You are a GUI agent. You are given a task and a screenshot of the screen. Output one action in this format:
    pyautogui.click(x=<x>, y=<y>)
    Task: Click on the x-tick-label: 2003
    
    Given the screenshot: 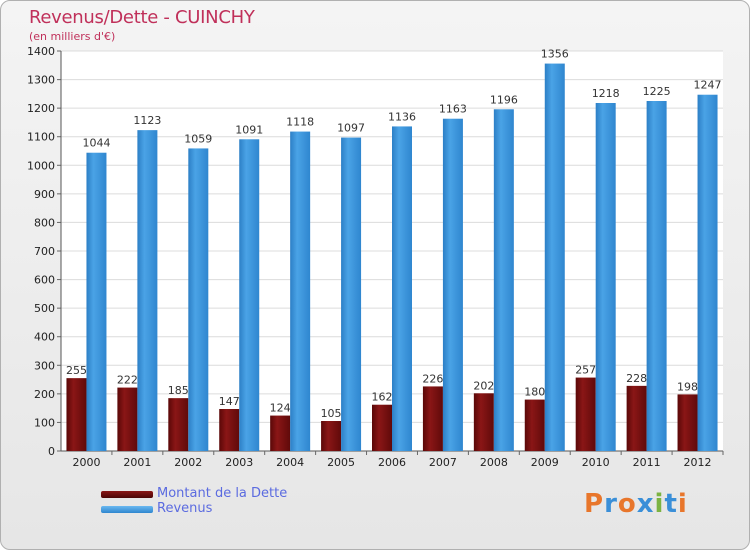 What is the action you would take?
    pyautogui.click(x=239, y=462)
    